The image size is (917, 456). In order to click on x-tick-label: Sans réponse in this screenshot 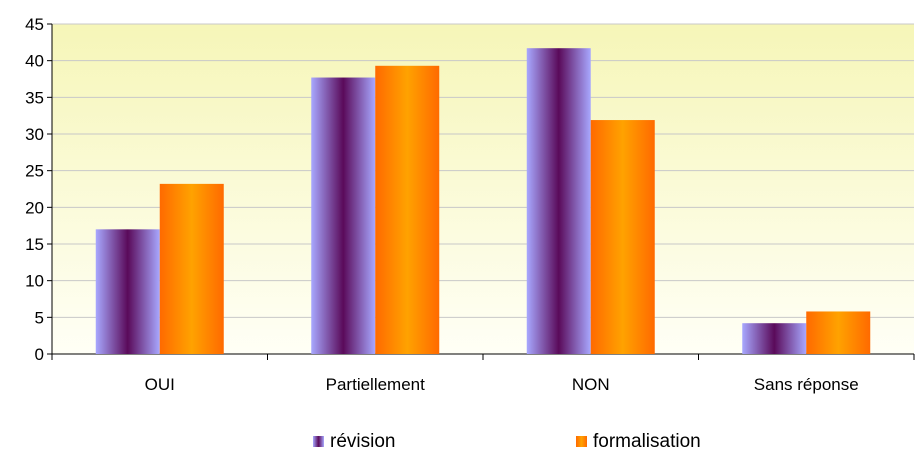, I will do `click(806, 384)`.